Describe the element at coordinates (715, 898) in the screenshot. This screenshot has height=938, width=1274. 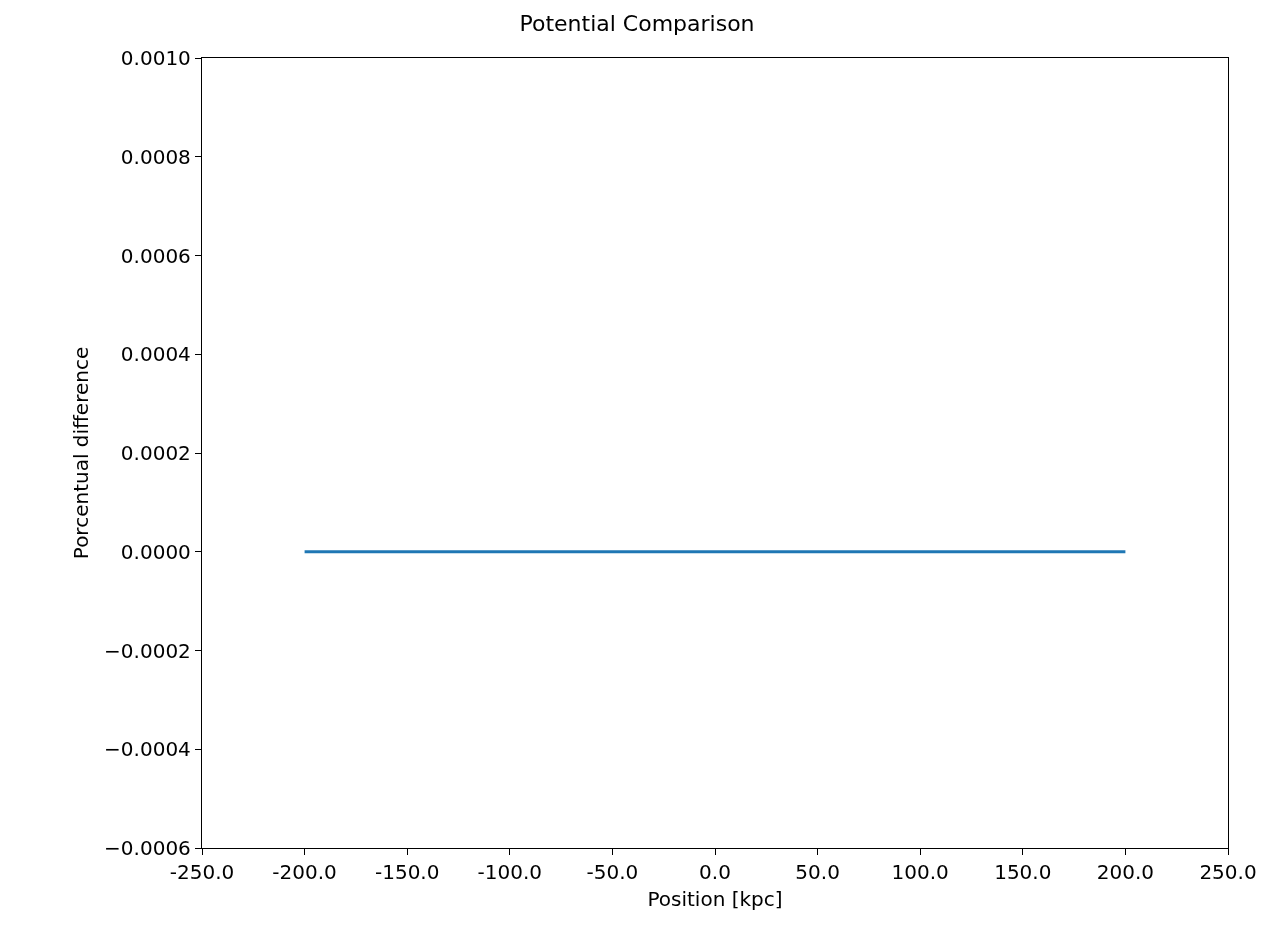
I see `x-axis-title: Position [kpc]` at that location.